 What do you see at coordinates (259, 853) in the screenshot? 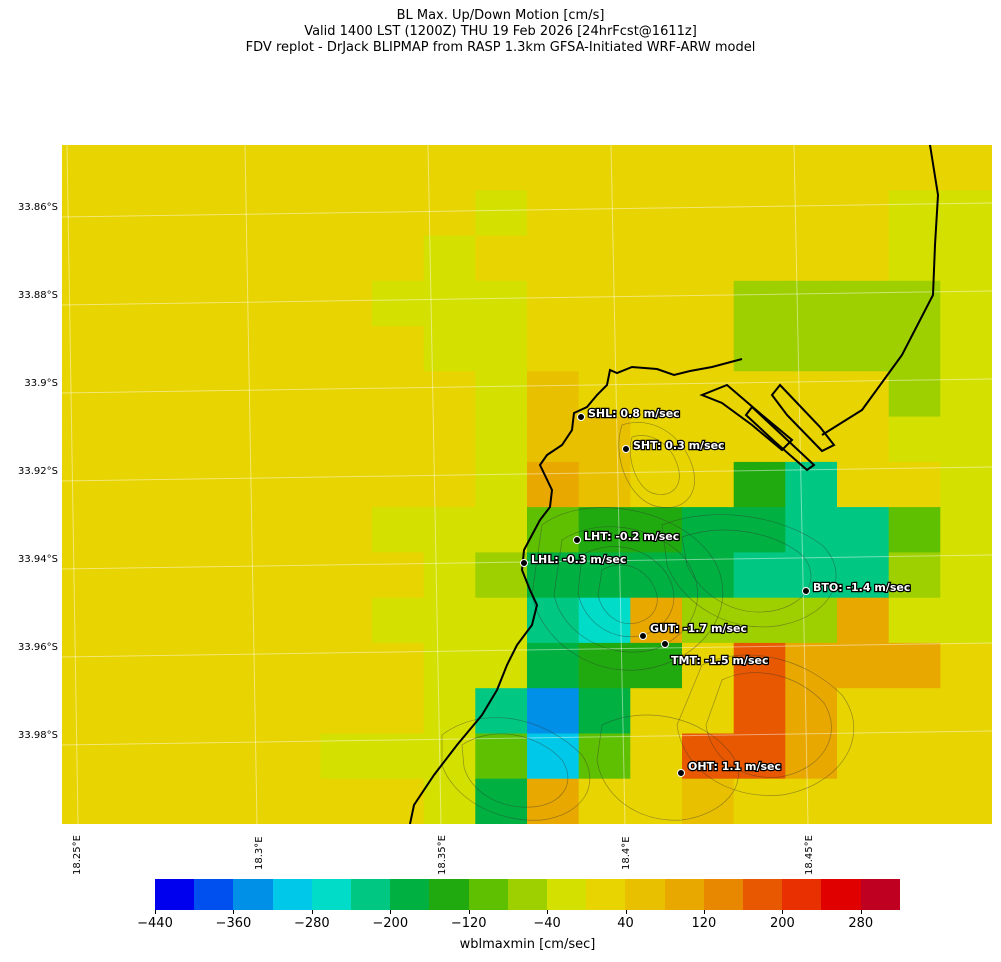
I see `lon-label: 18.3°E` at bounding box center [259, 853].